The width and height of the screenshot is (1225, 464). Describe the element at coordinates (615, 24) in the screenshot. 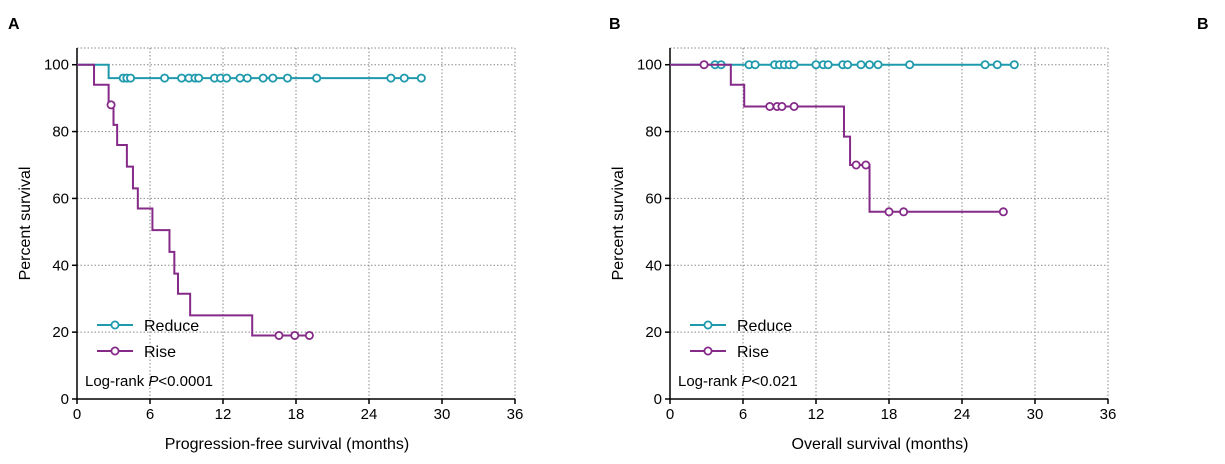

I see `panel-label: B` at that location.